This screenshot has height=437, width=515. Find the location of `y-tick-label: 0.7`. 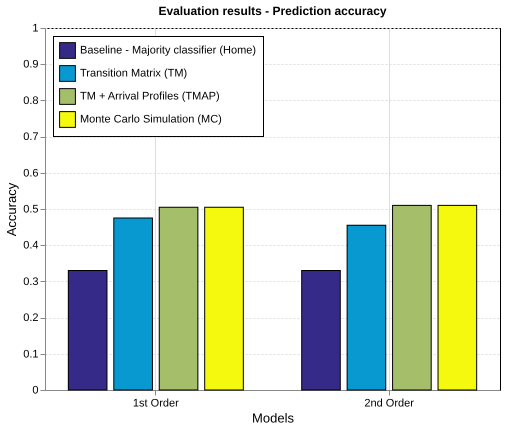

y-tick-label: 0.7 is located at coordinates (30, 137).